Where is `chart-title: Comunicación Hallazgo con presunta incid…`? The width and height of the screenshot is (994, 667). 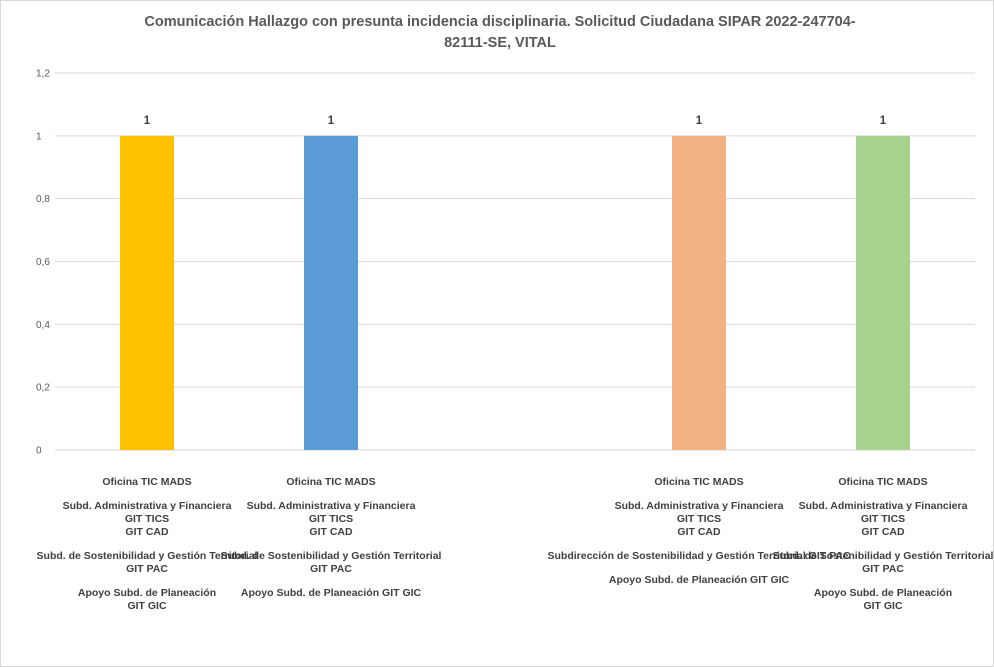
chart-title: Comunicación Hallazgo con presunta incid… is located at coordinates (500, 33).